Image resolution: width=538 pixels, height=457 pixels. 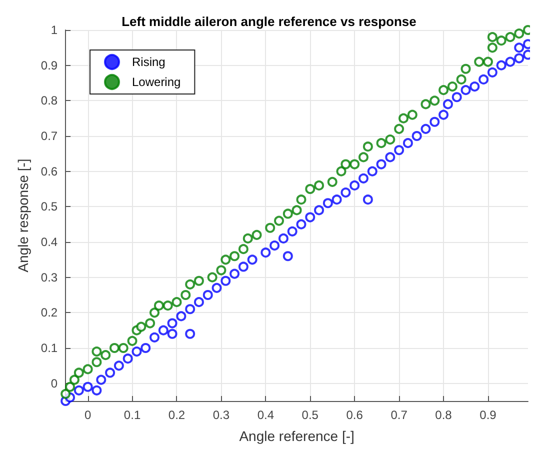 What do you see at coordinates (49, 242) in the screenshot?
I see `y-tick-label: 0.4` at bounding box center [49, 242].